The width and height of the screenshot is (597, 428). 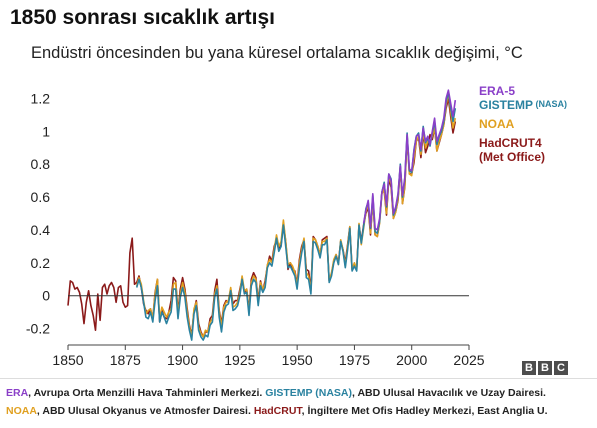 I want to click on source-hadcrut: HadCRUT, so click(x=277, y=411).